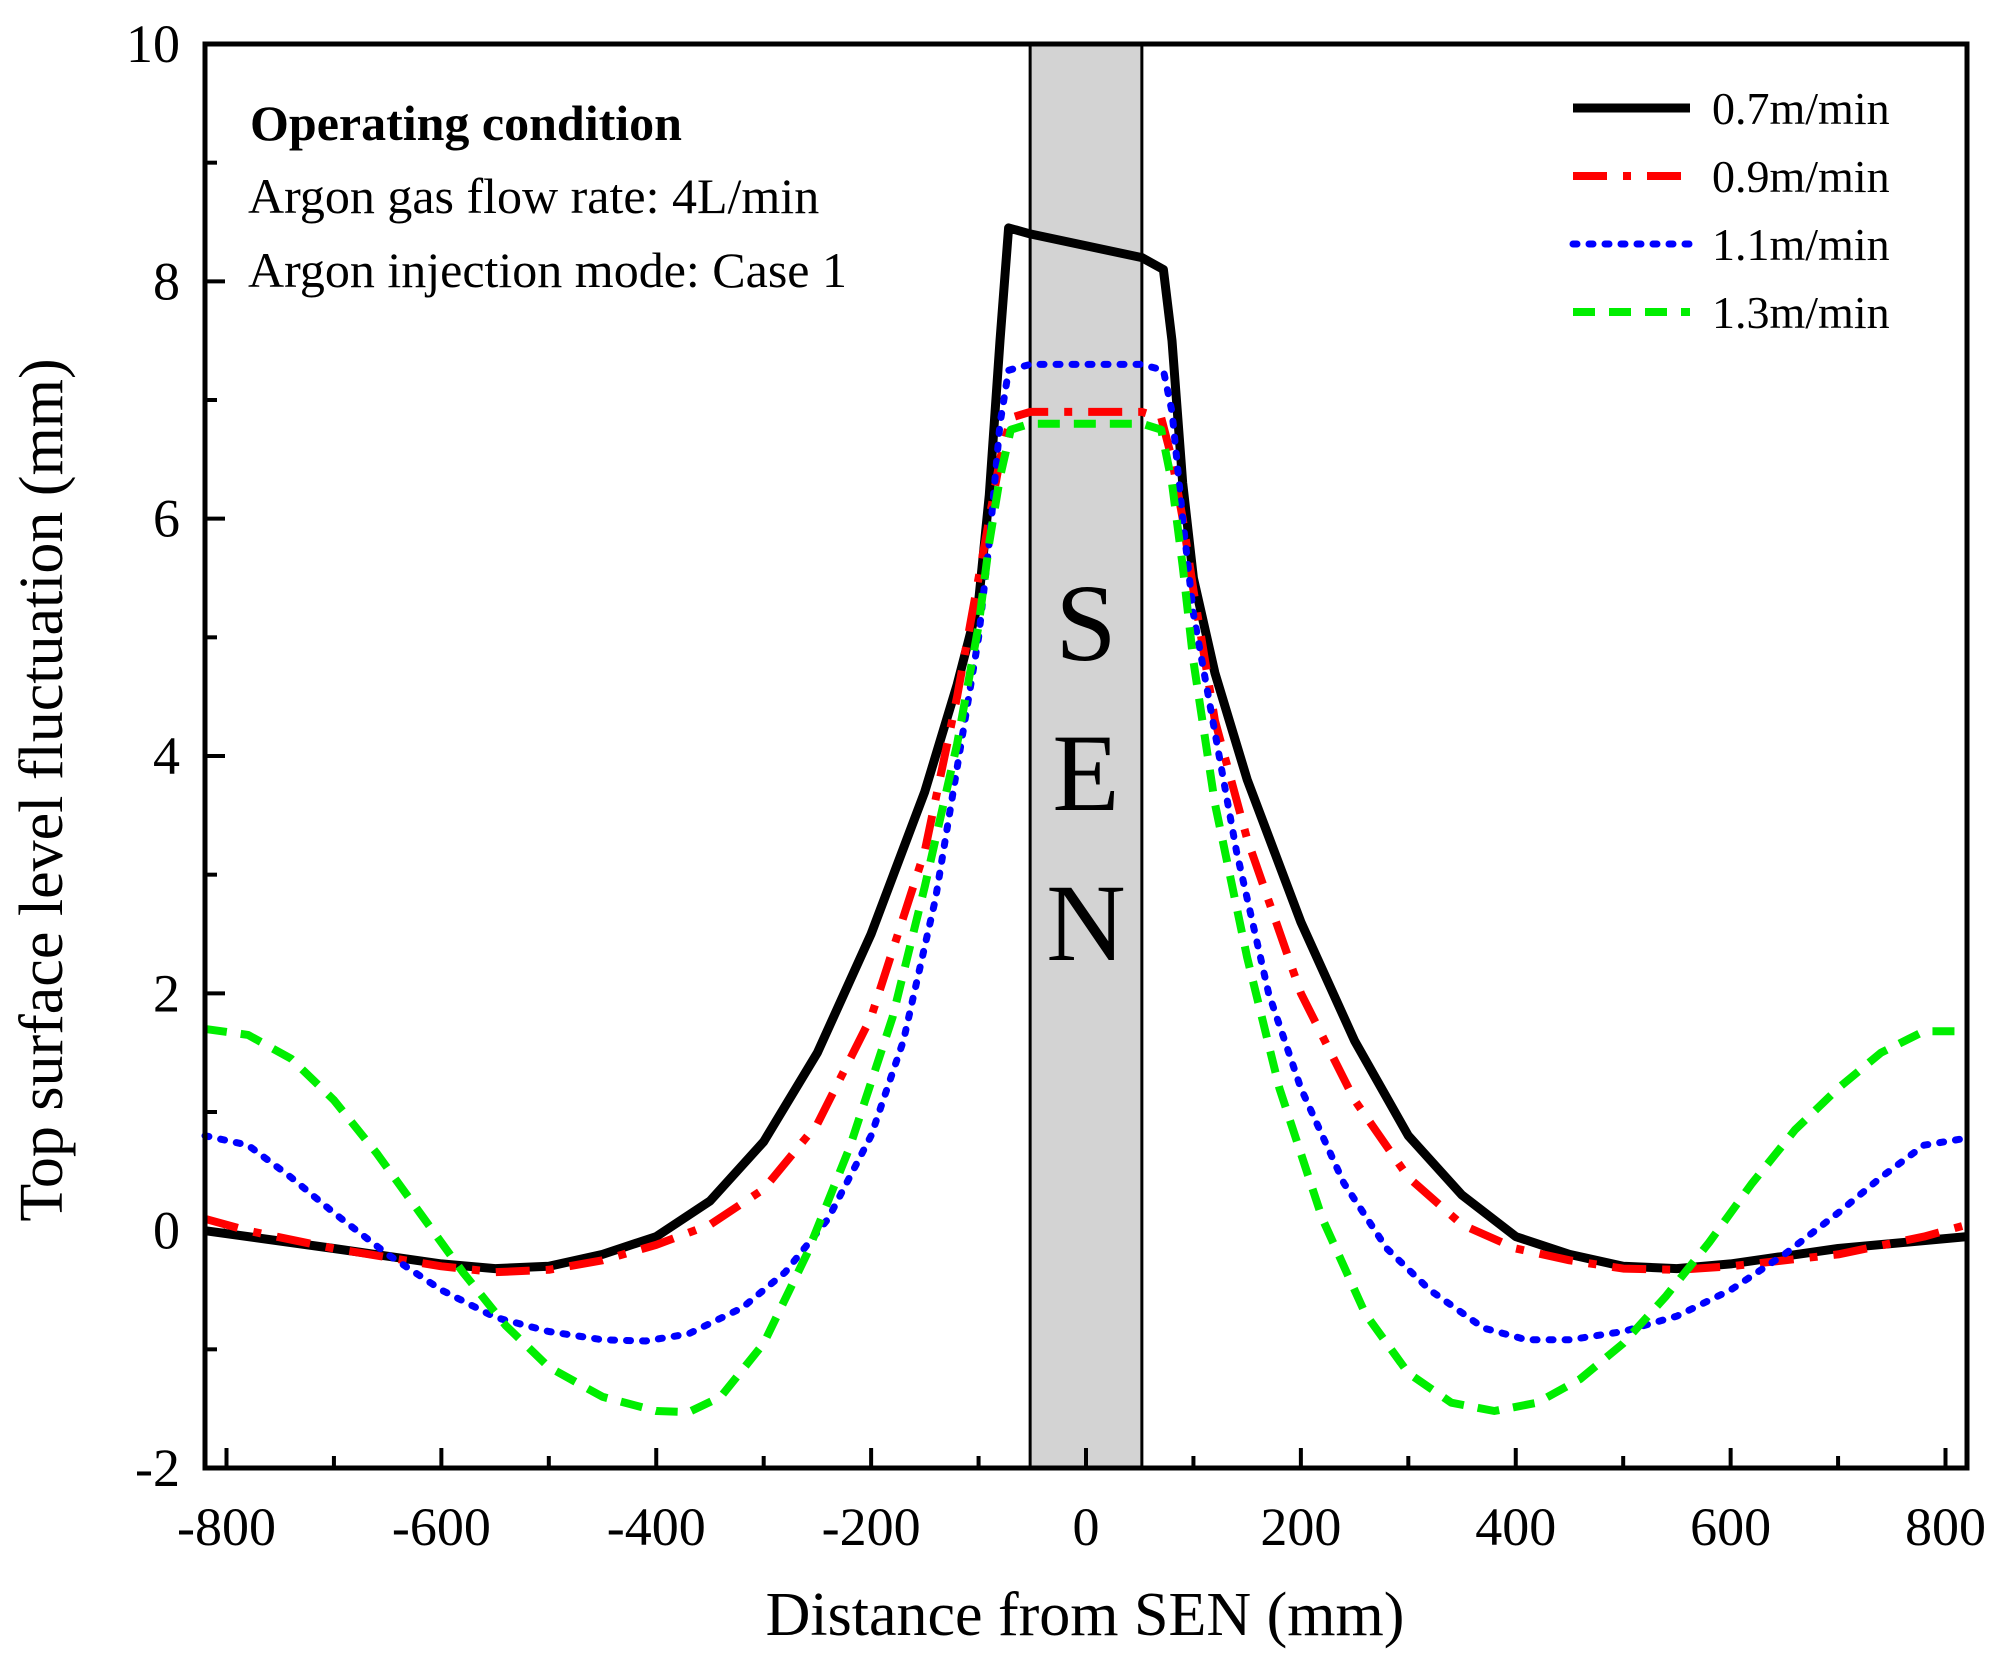 This screenshot has width=2005, height=1656. I want to click on y-axis-title: Top surface level fluctuation (mm), so click(42, 789).